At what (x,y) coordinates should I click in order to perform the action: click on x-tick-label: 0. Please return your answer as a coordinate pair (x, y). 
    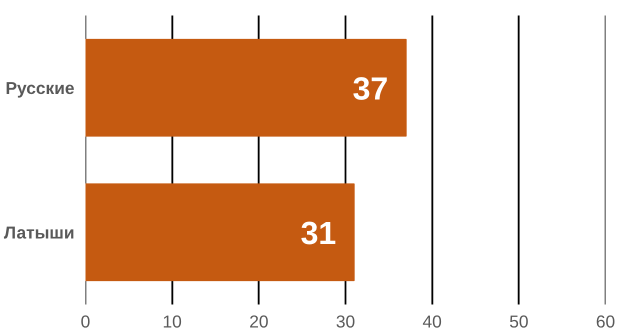
    Looking at the image, I should click on (85, 322).